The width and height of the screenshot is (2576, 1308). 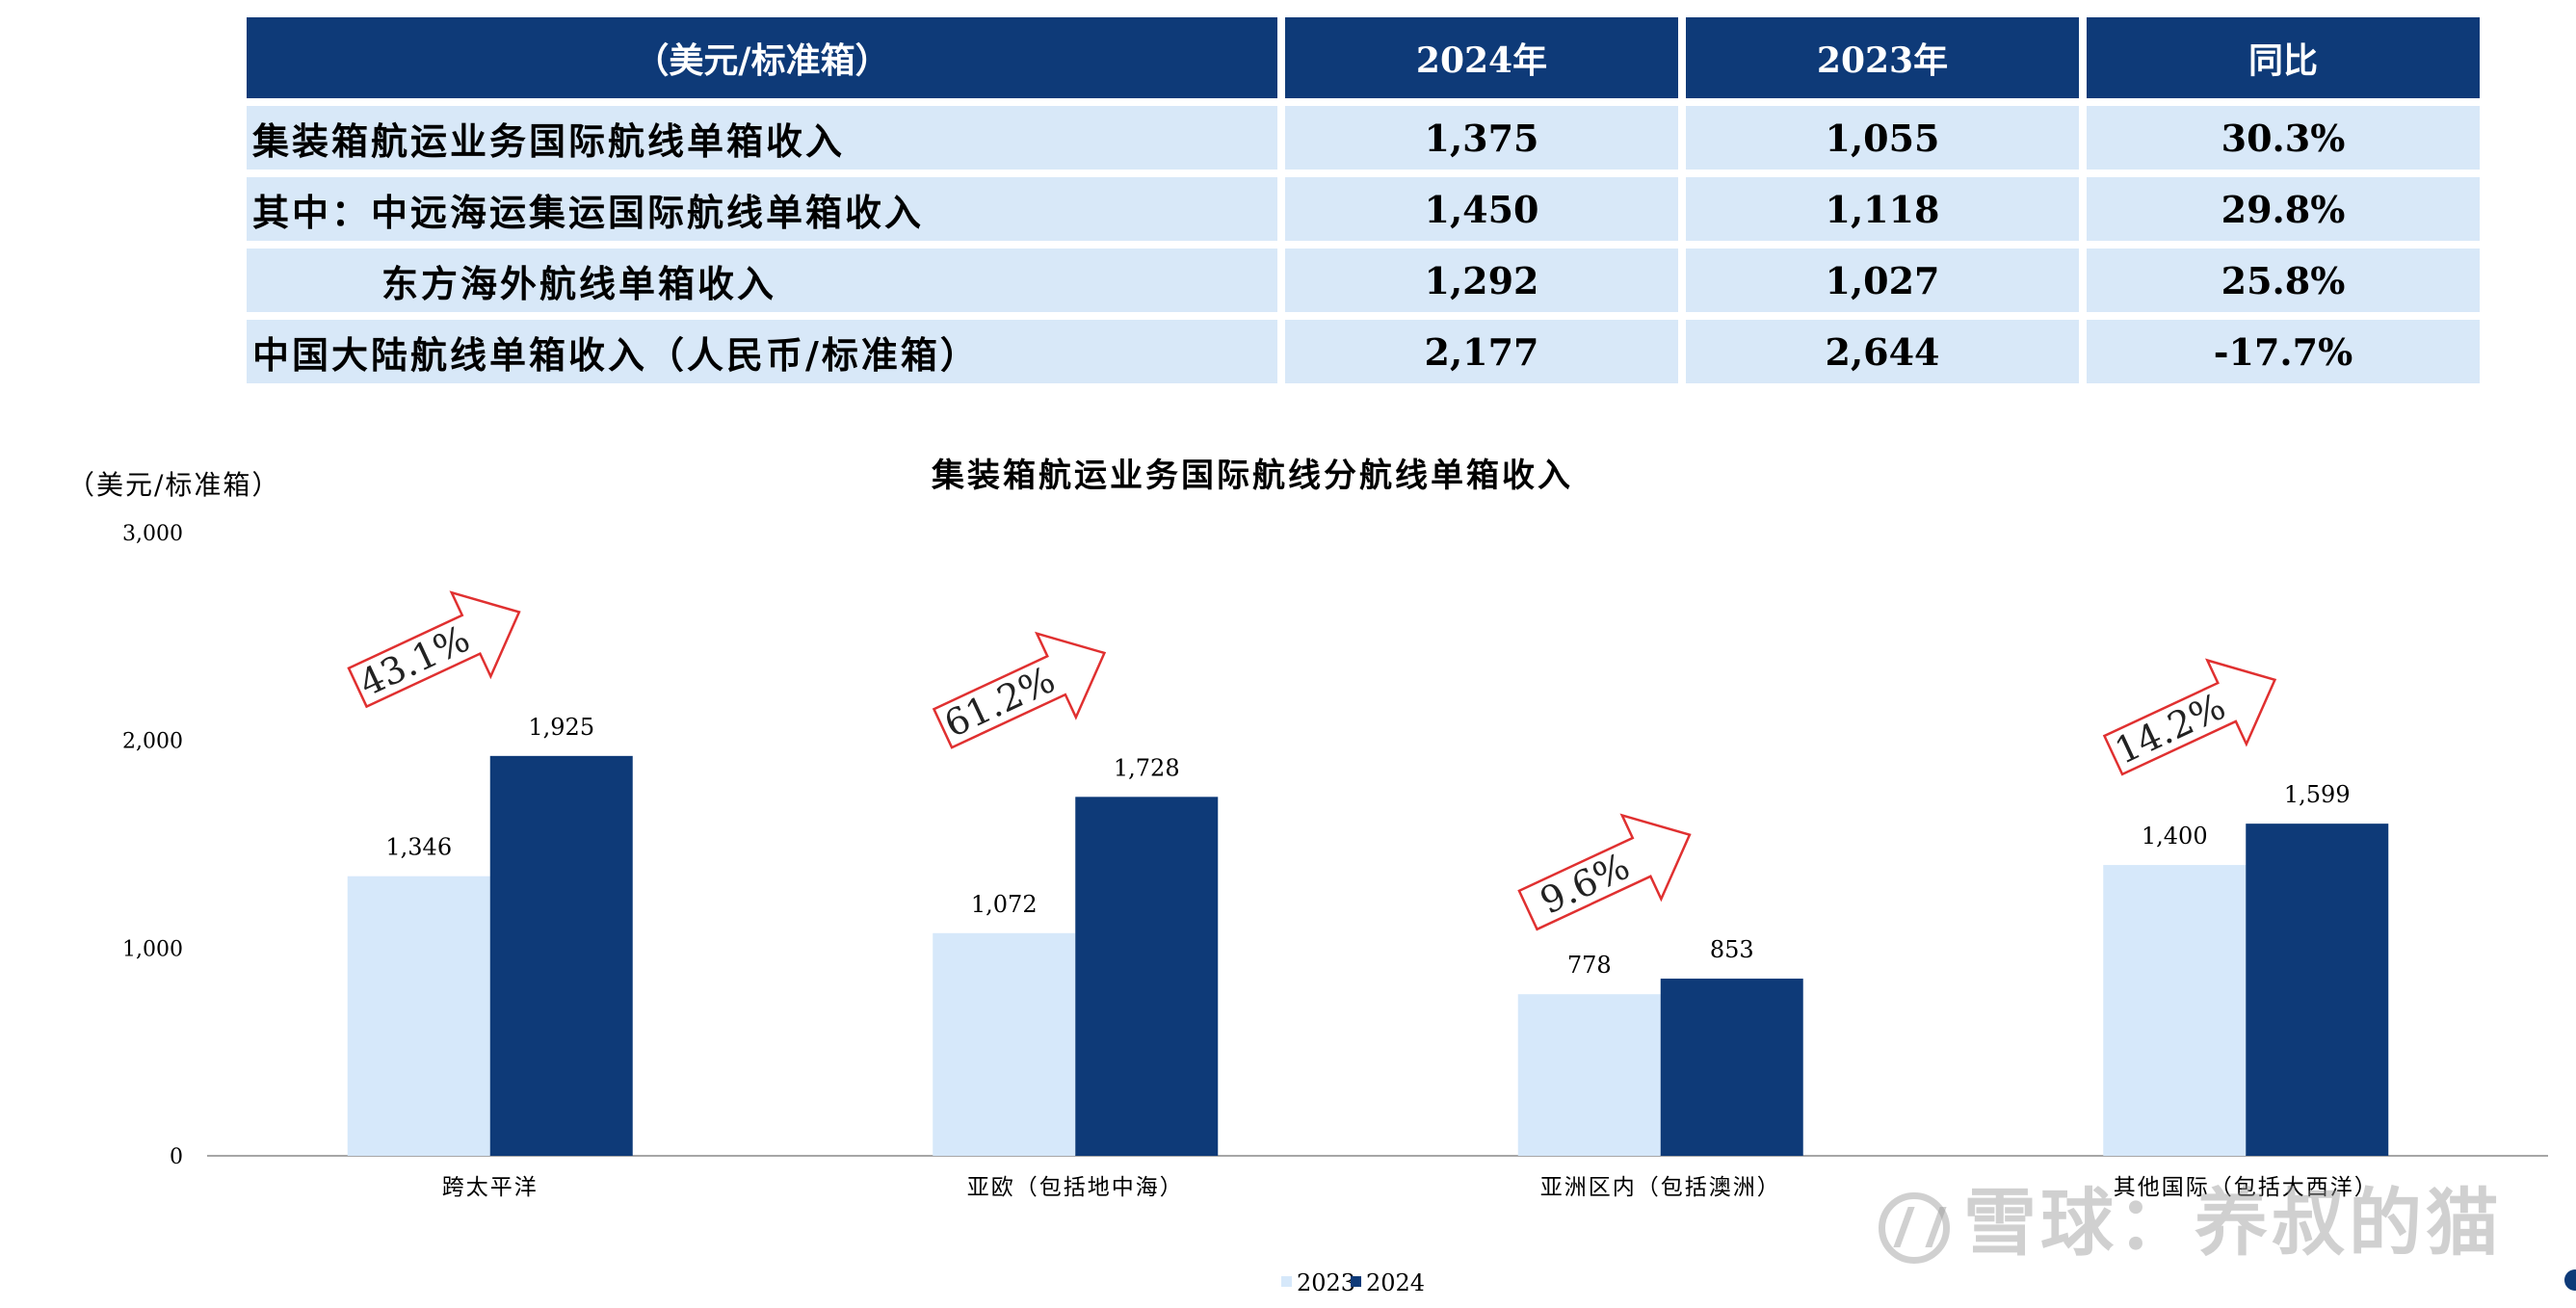 I want to click on cell-2024: 1,375, so click(x=1481, y=138).